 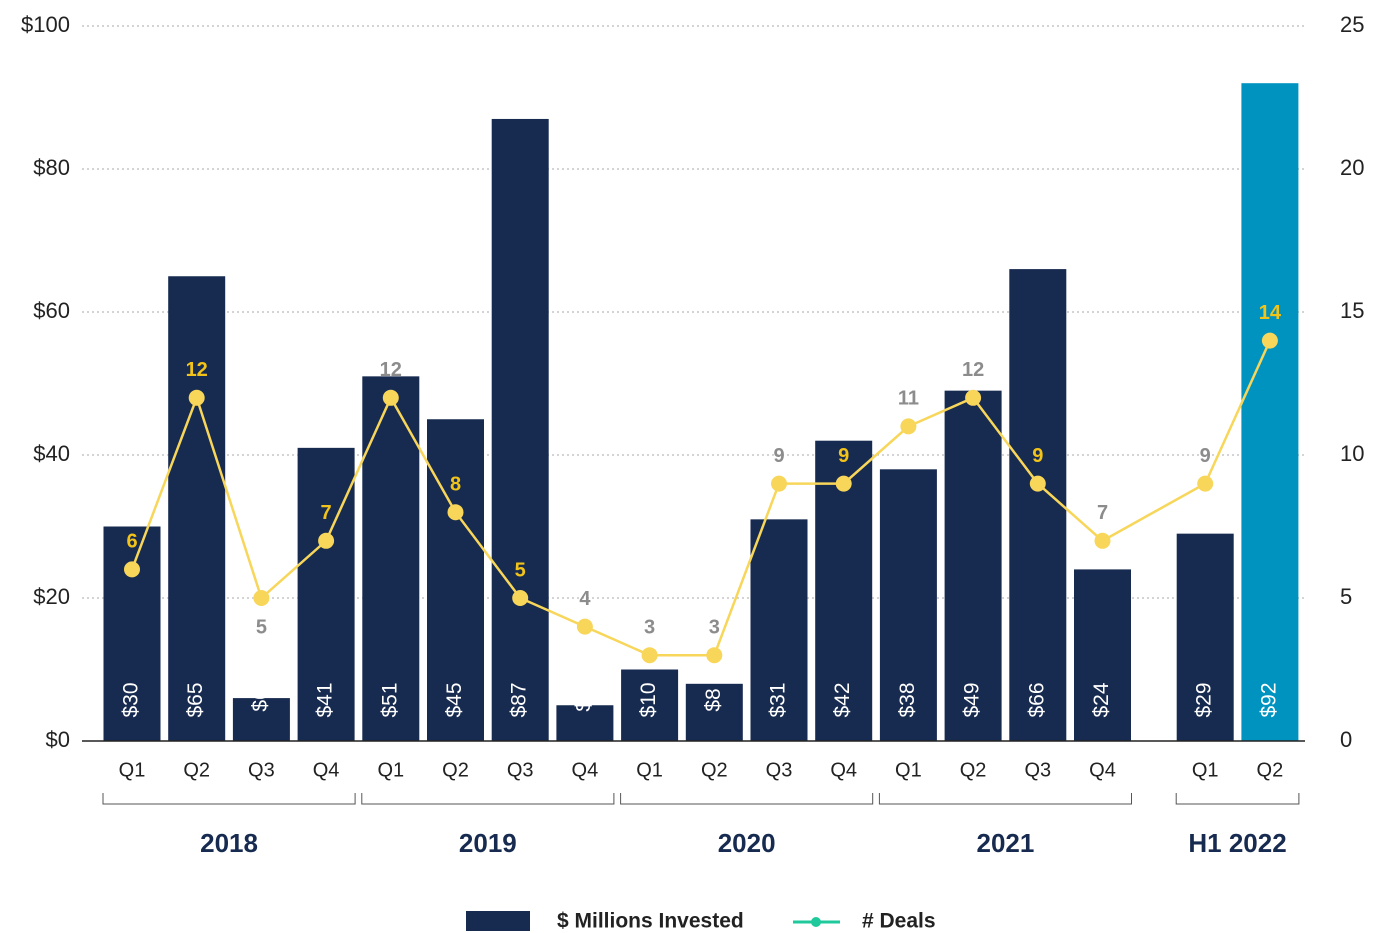 I want to click on y2-tick-label: 25, so click(x=1352, y=24).